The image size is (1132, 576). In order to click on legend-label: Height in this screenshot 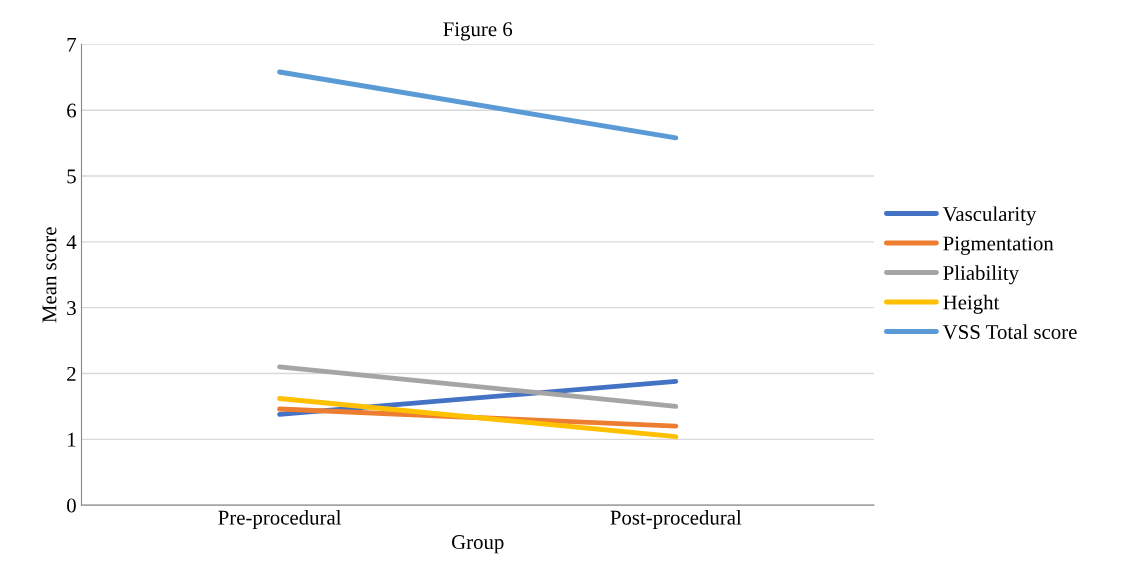, I will do `click(971, 304)`.